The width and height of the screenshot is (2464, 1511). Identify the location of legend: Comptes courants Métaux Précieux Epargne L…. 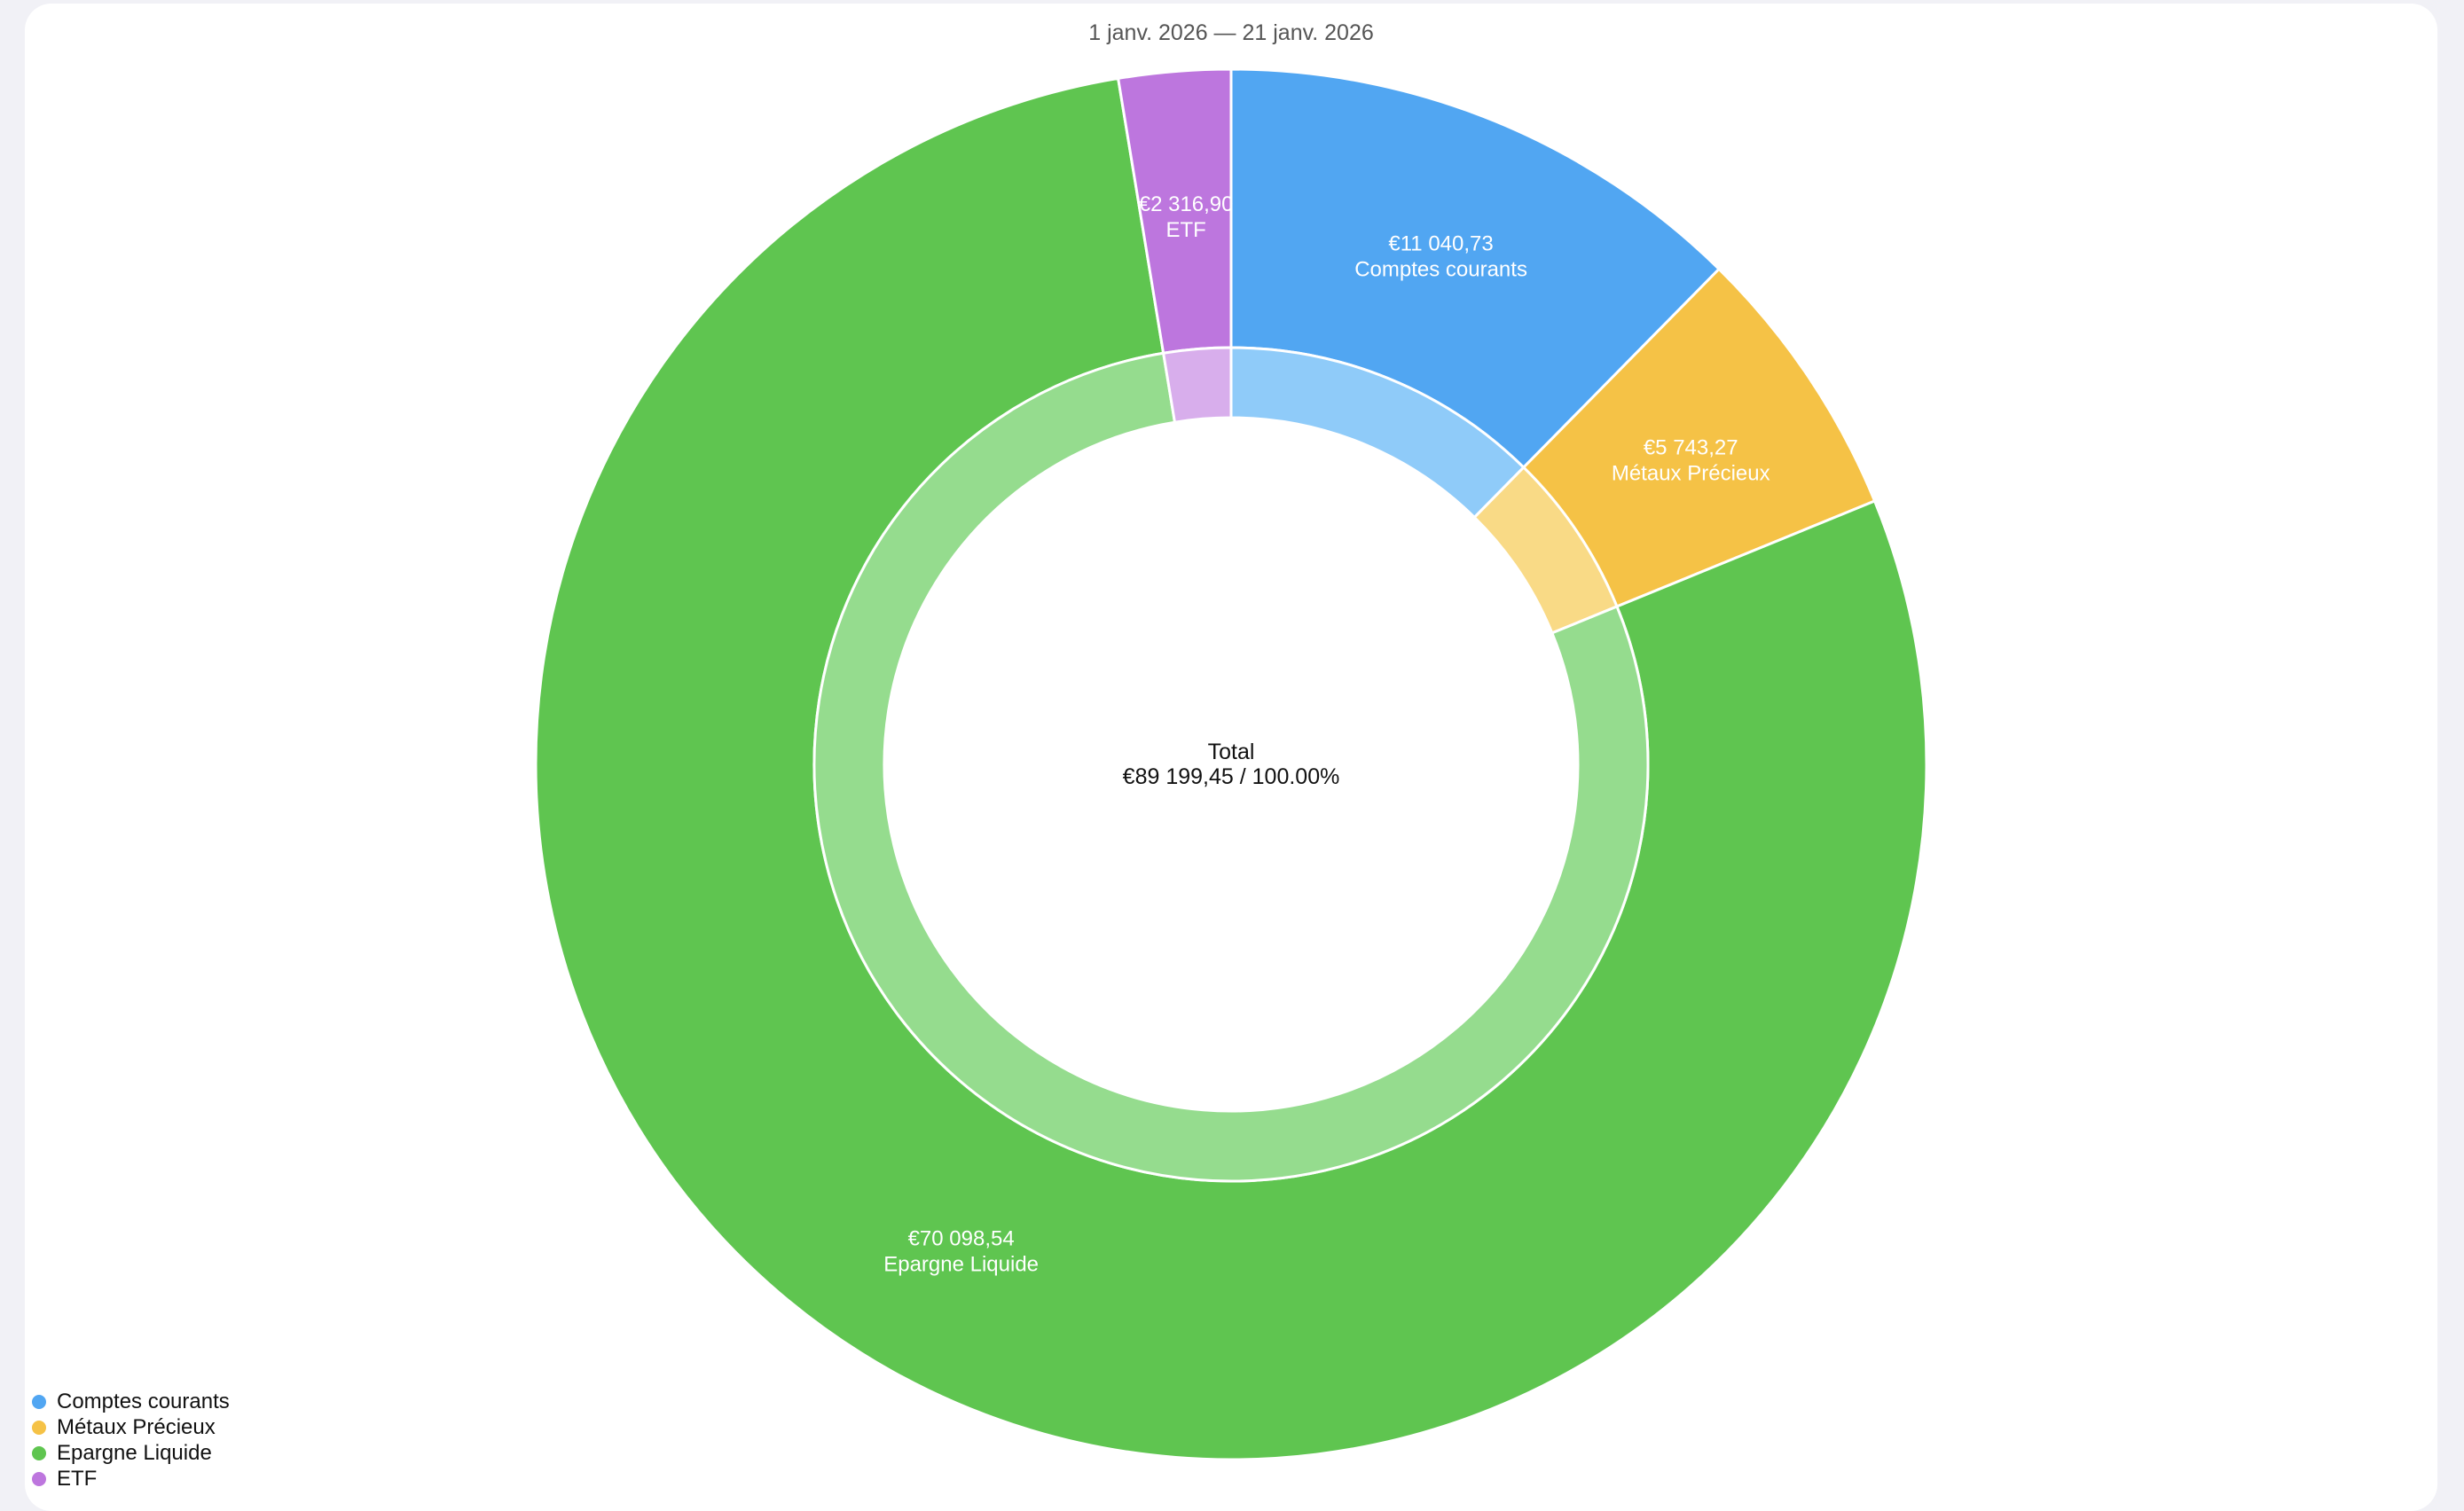
(209, 1440).